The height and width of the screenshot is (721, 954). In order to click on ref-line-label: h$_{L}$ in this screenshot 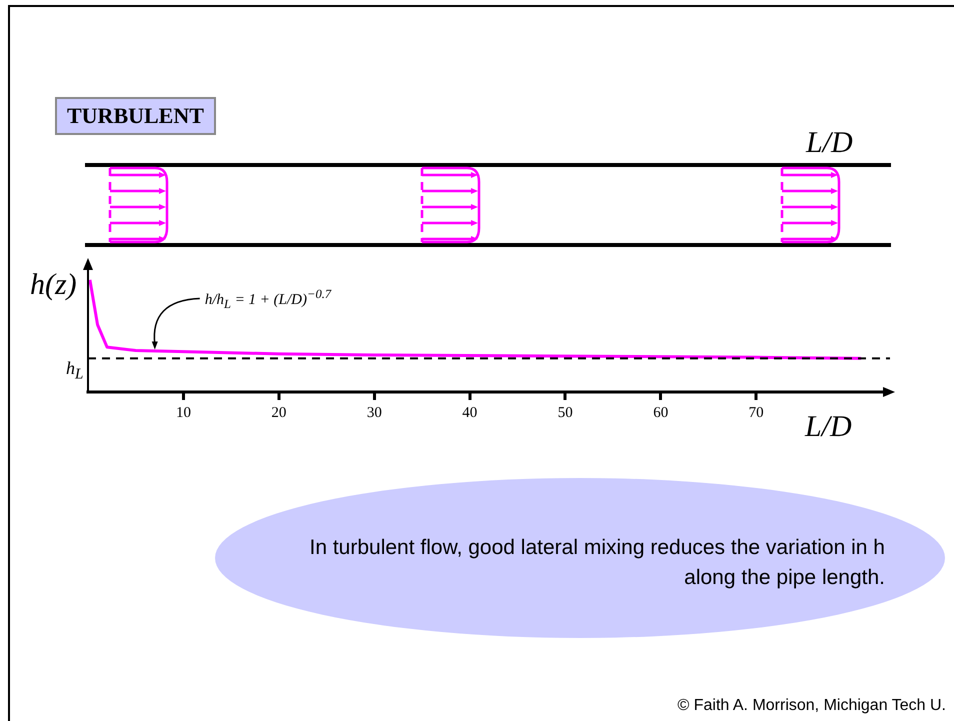, I will do `click(75, 371)`.